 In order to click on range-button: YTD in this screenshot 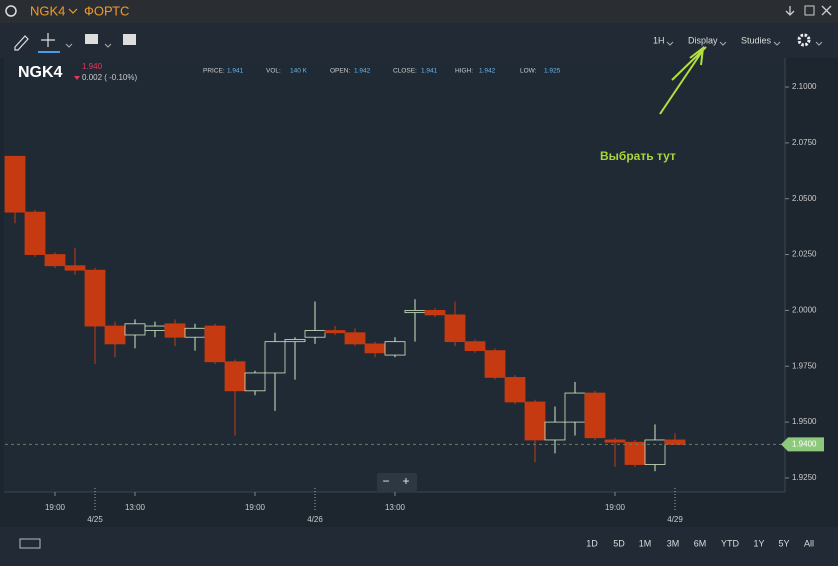, I will do `click(730, 543)`.